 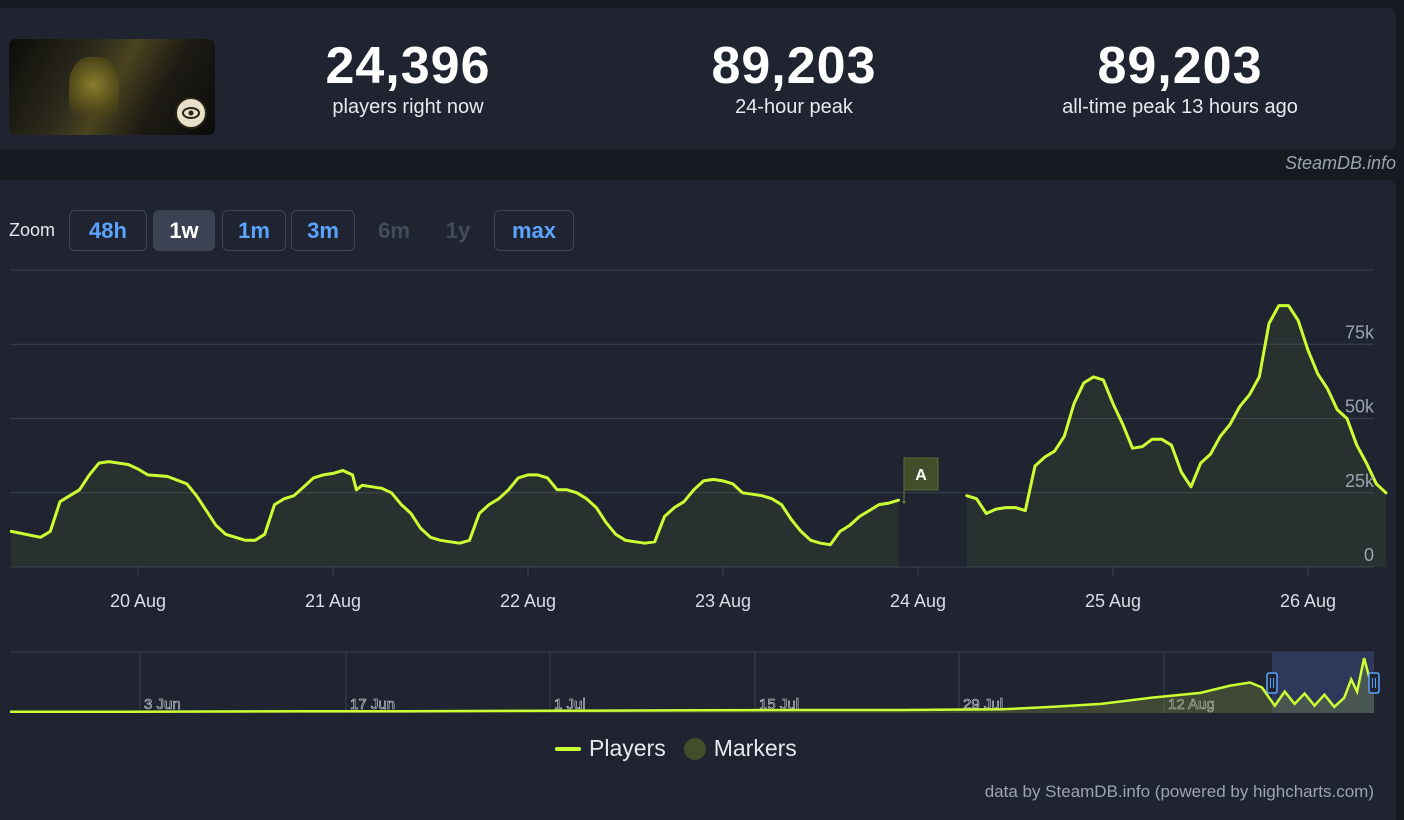 I want to click on x-tick-label: 25 Aug, so click(x=1113, y=601).